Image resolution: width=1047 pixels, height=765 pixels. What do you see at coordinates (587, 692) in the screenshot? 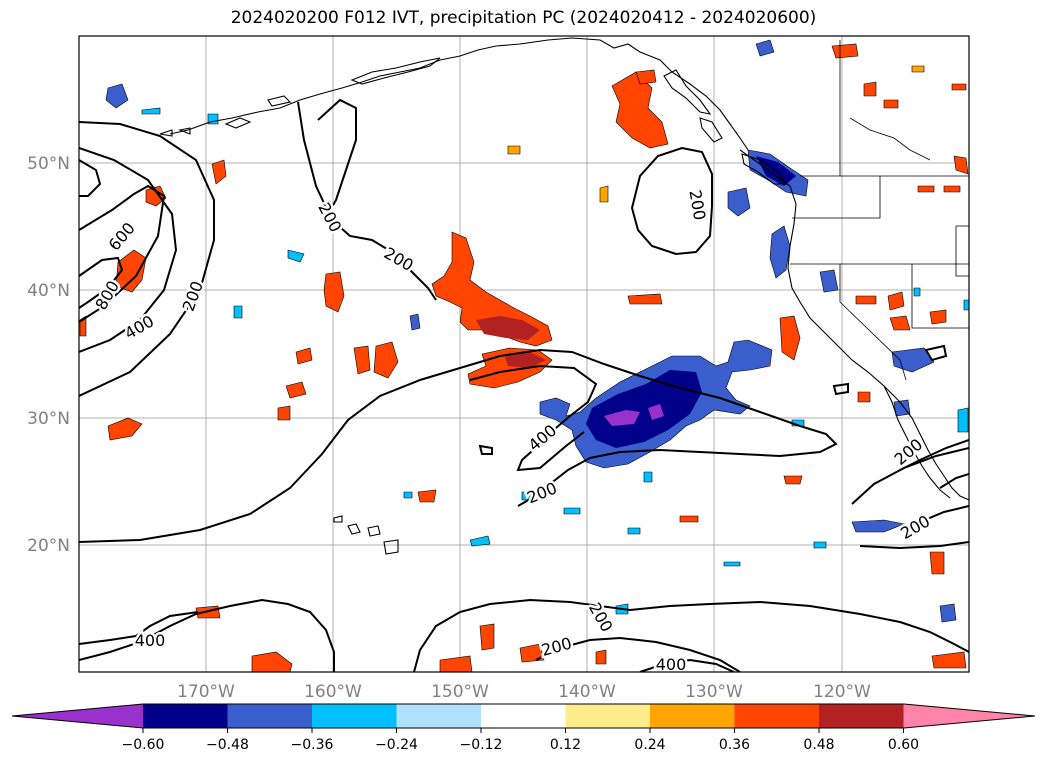
I see `lon-label: 140°W` at bounding box center [587, 692].